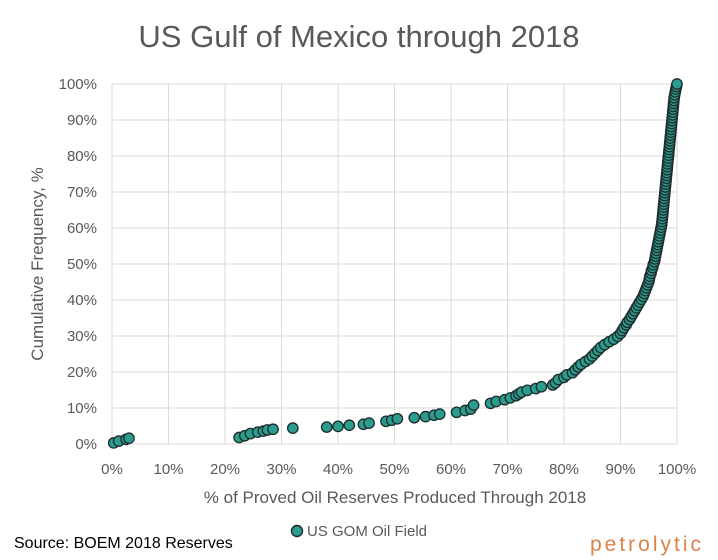 This screenshot has height=560, width=718. I want to click on brand-logo: petrolytic, so click(647, 544).